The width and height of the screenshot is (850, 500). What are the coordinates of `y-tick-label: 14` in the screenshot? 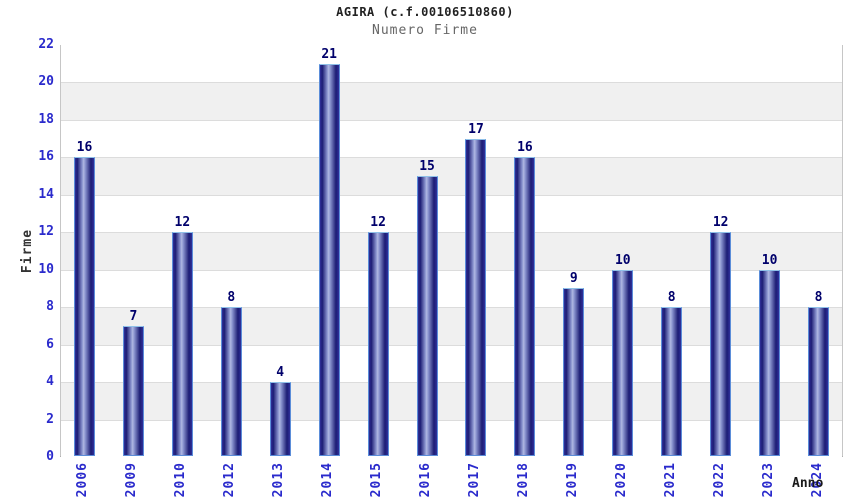 It's located at (46, 194).